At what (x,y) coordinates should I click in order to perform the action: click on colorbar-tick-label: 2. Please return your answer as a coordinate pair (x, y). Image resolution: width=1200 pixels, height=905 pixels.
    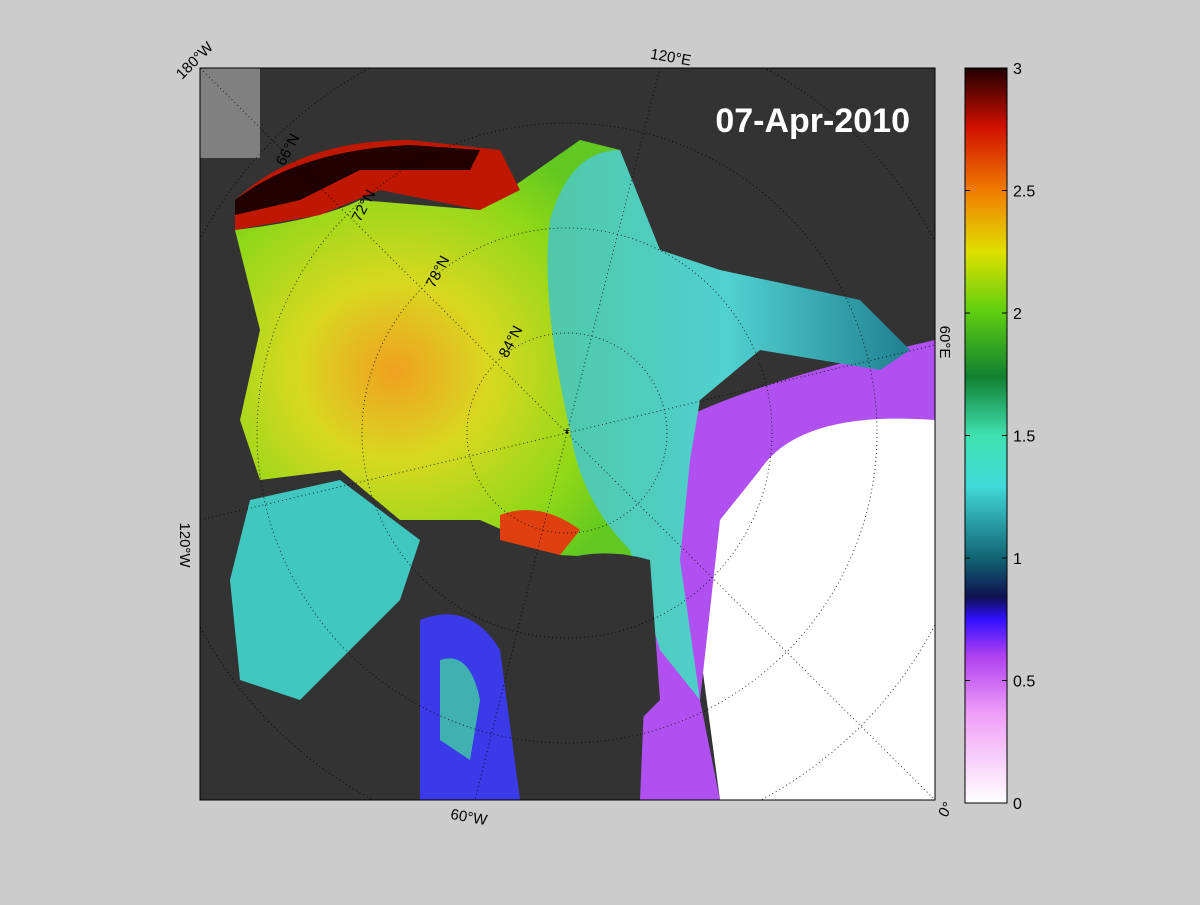
    Looking at the image, I should click on (1017, 314).